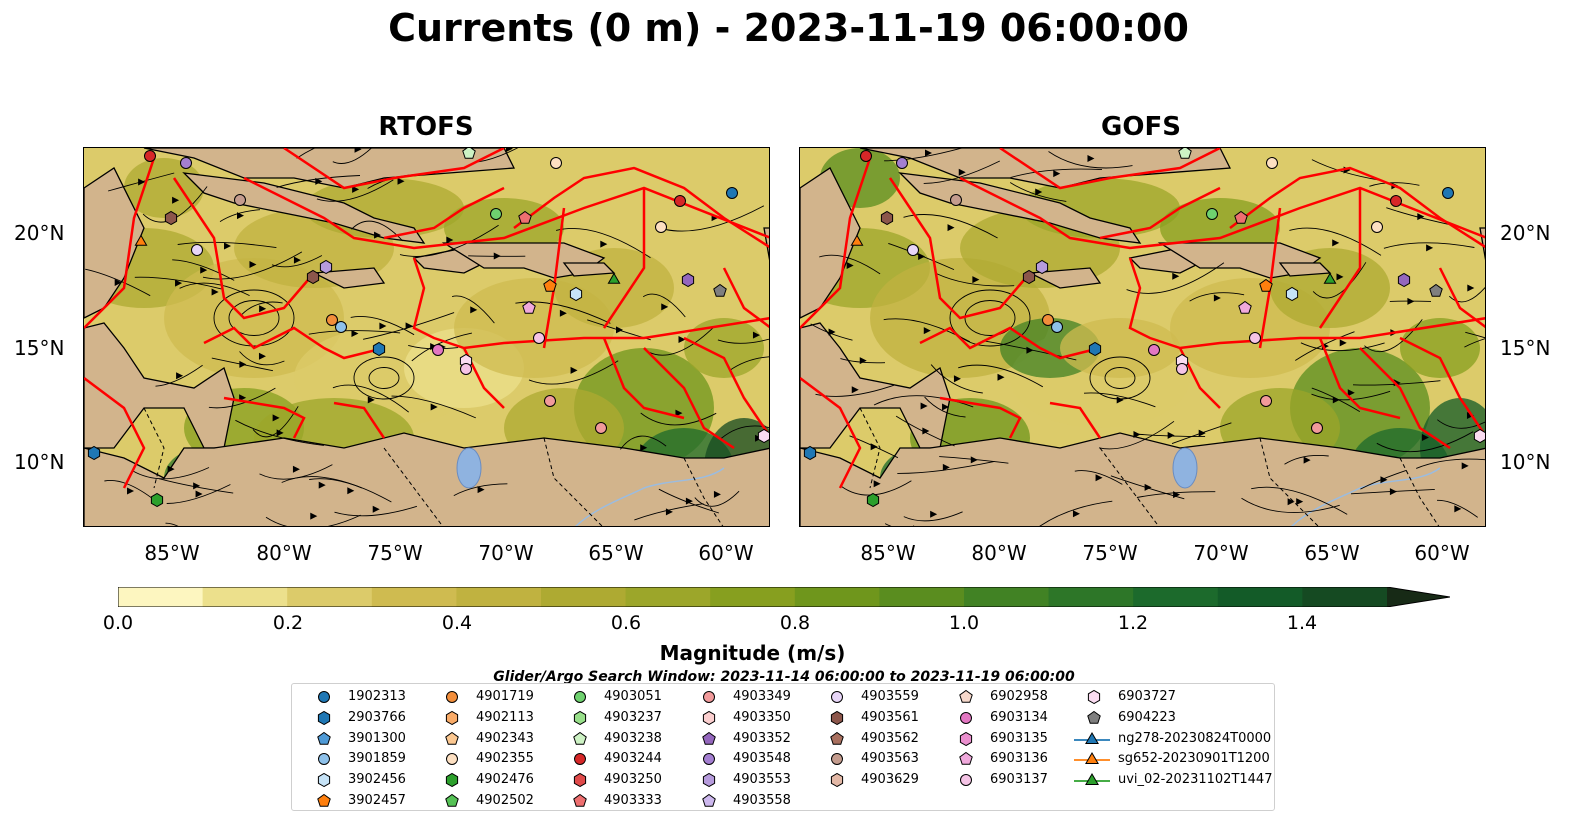  I want to click on current-speed-patch, so click(254, 318).